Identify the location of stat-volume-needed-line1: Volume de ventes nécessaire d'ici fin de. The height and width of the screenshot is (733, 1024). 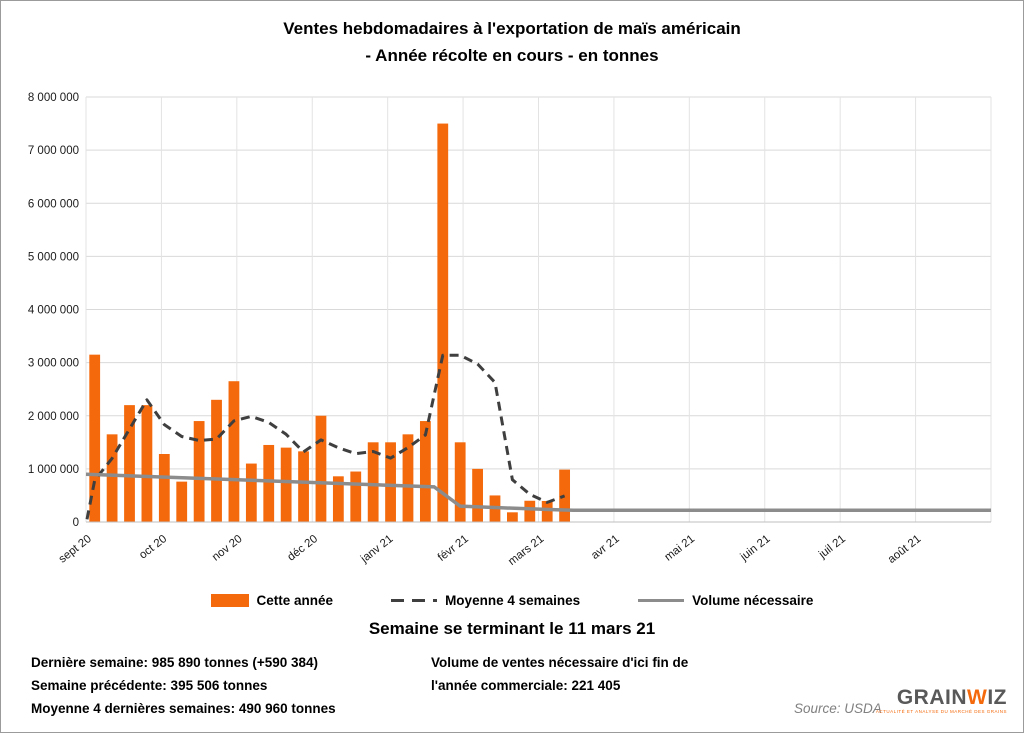
(560, 662).